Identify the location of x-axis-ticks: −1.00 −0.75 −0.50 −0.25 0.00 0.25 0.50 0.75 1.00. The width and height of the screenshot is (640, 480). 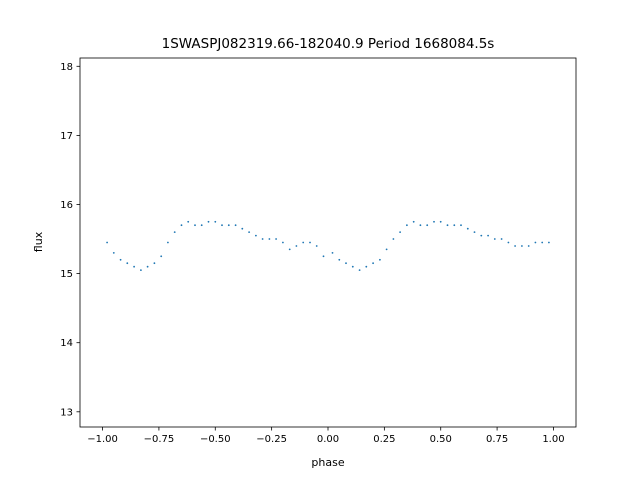
(326, 436).